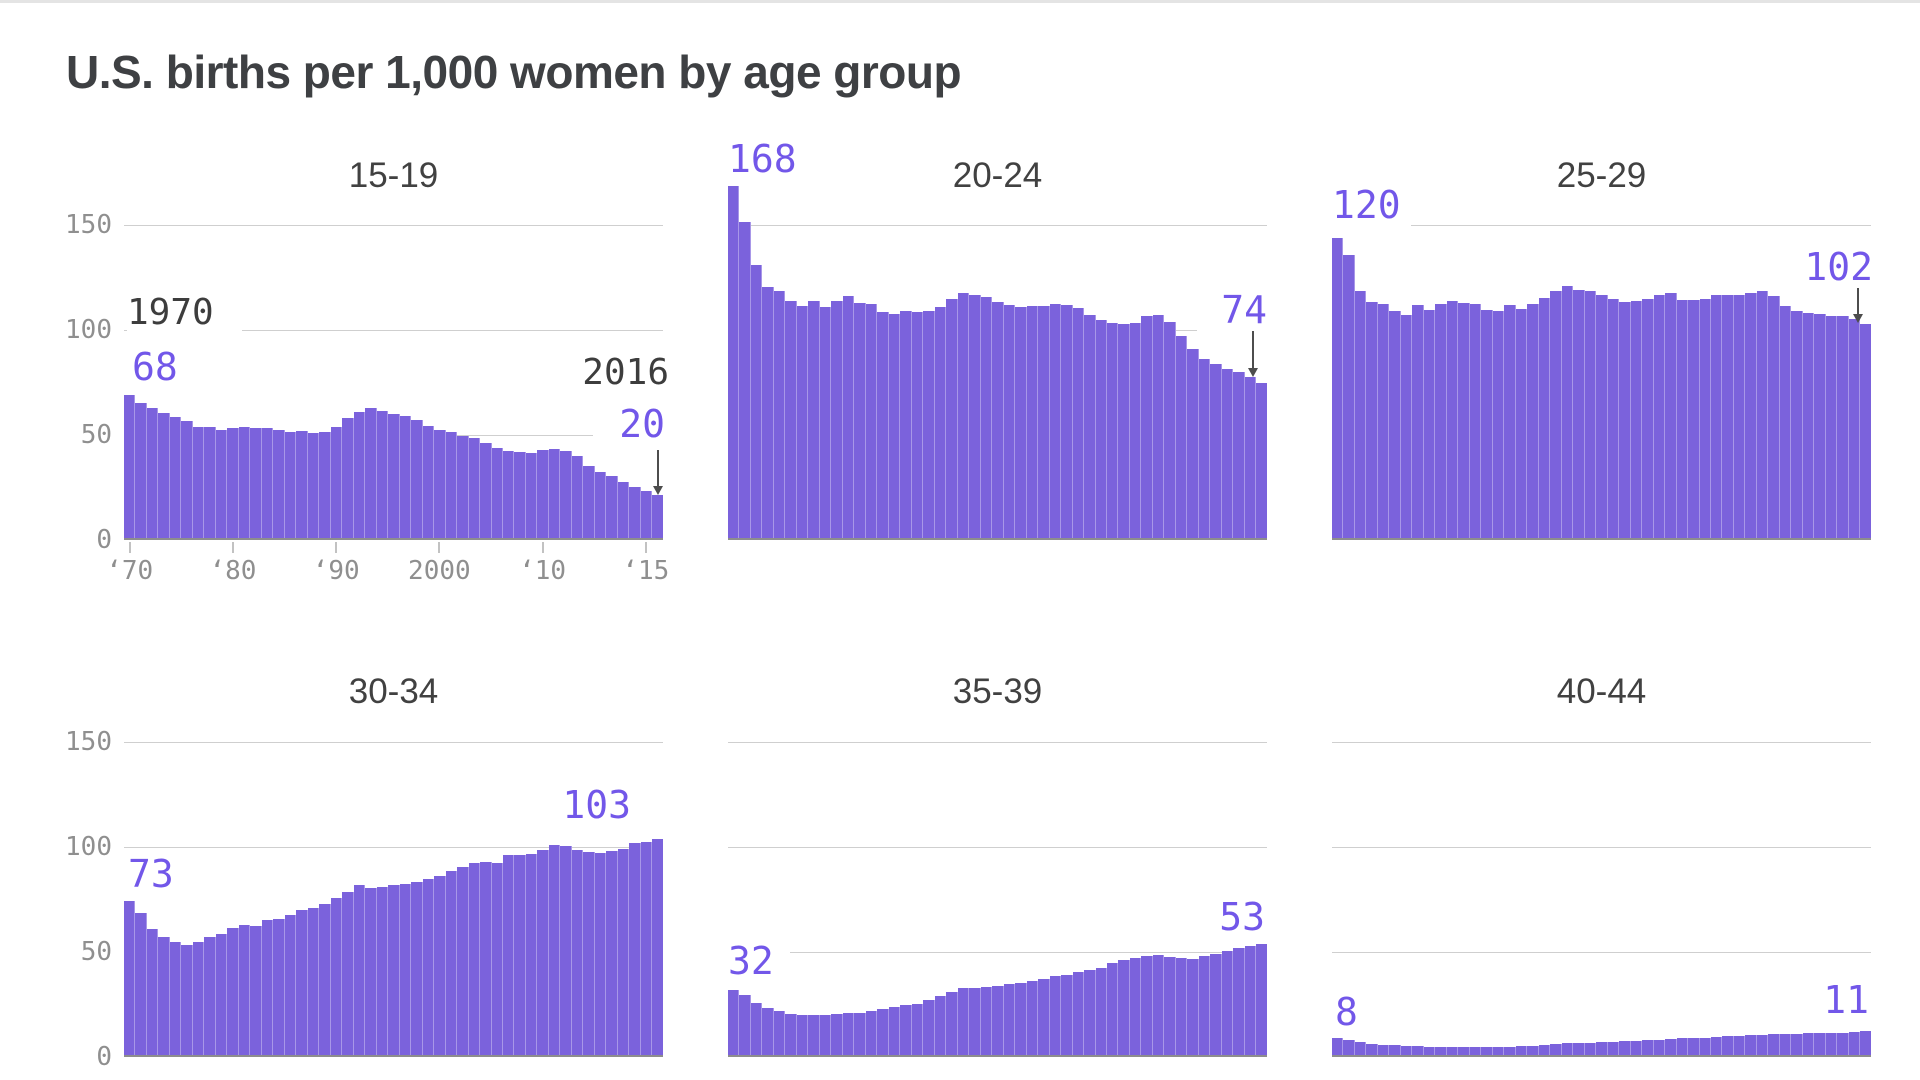 Image resolution: width=1920 pixels, height=1080 pixels. What do you see at coordinates (1602, 340) in the screenshot?
I see `panel-25-29: 120 102` at bounding box center [1602, 340].